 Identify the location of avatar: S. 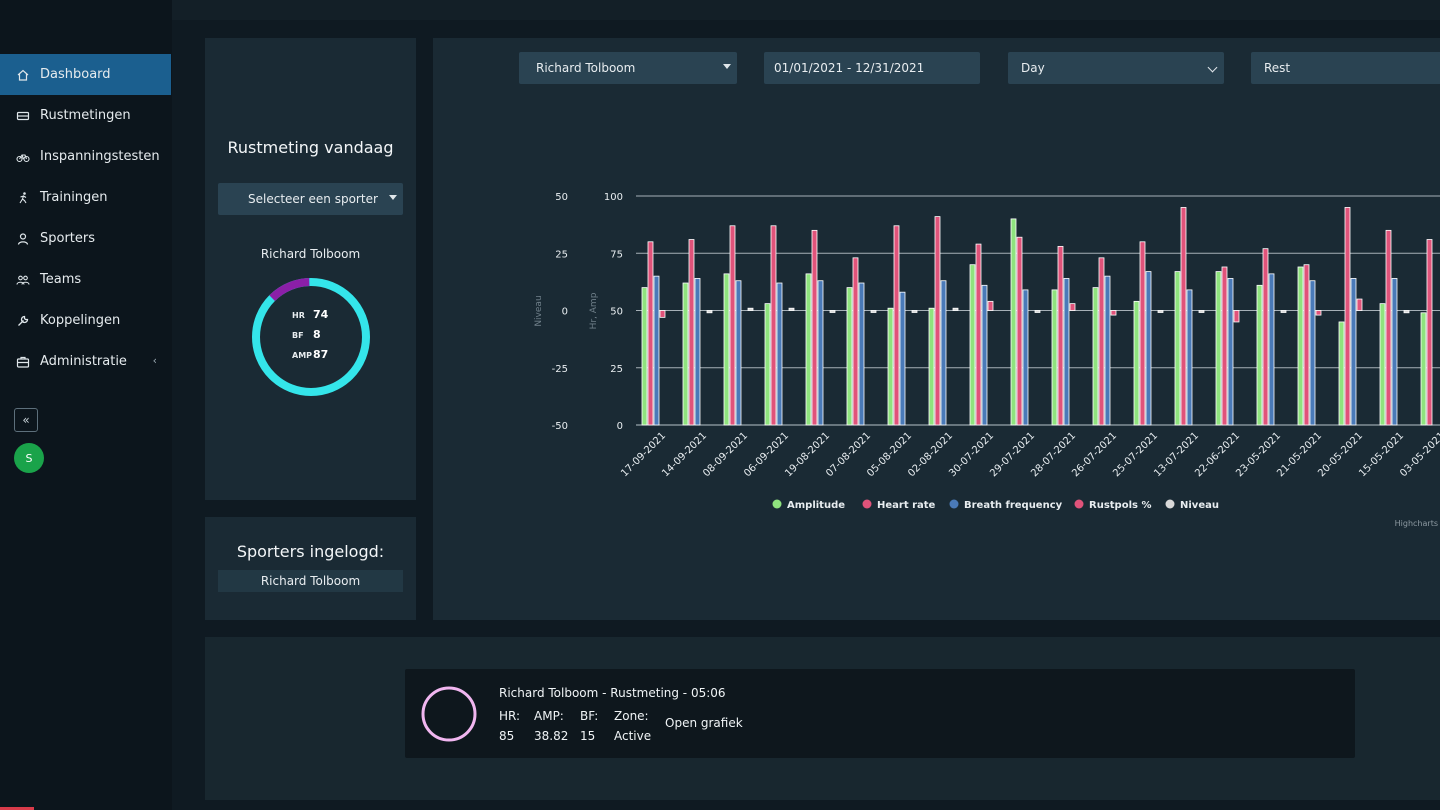
(29, 458).